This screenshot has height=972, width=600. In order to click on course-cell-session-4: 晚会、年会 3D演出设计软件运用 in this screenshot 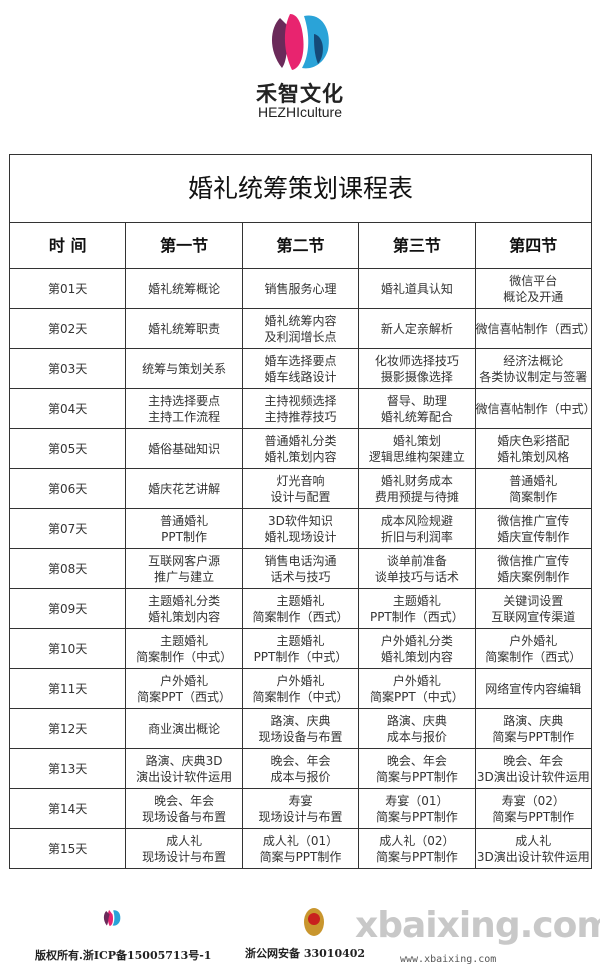, I will do `click(533, 768)`.